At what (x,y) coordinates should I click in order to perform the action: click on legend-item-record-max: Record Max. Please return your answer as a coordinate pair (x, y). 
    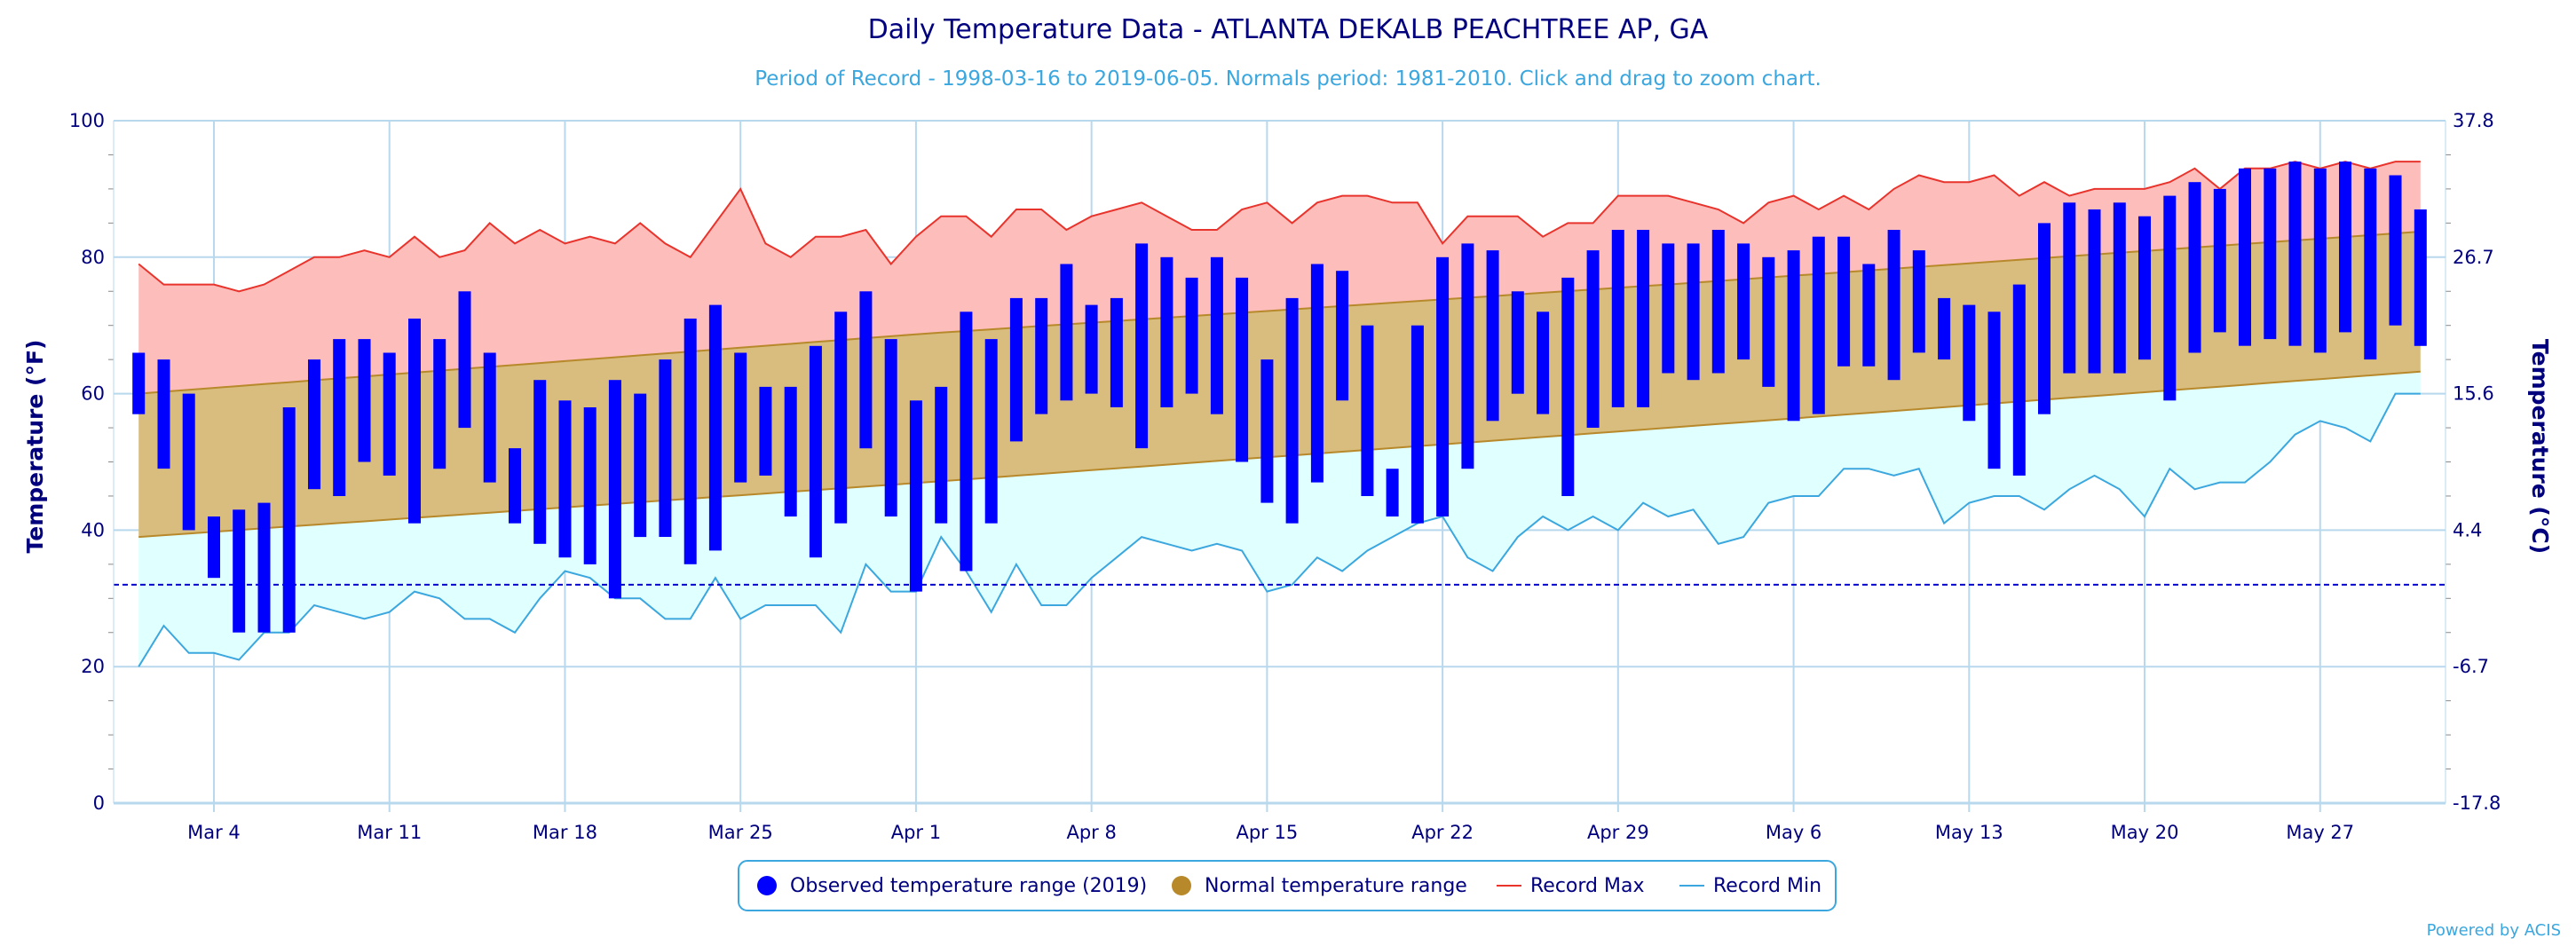
    Looking at the image, I should click on (1571, 886).